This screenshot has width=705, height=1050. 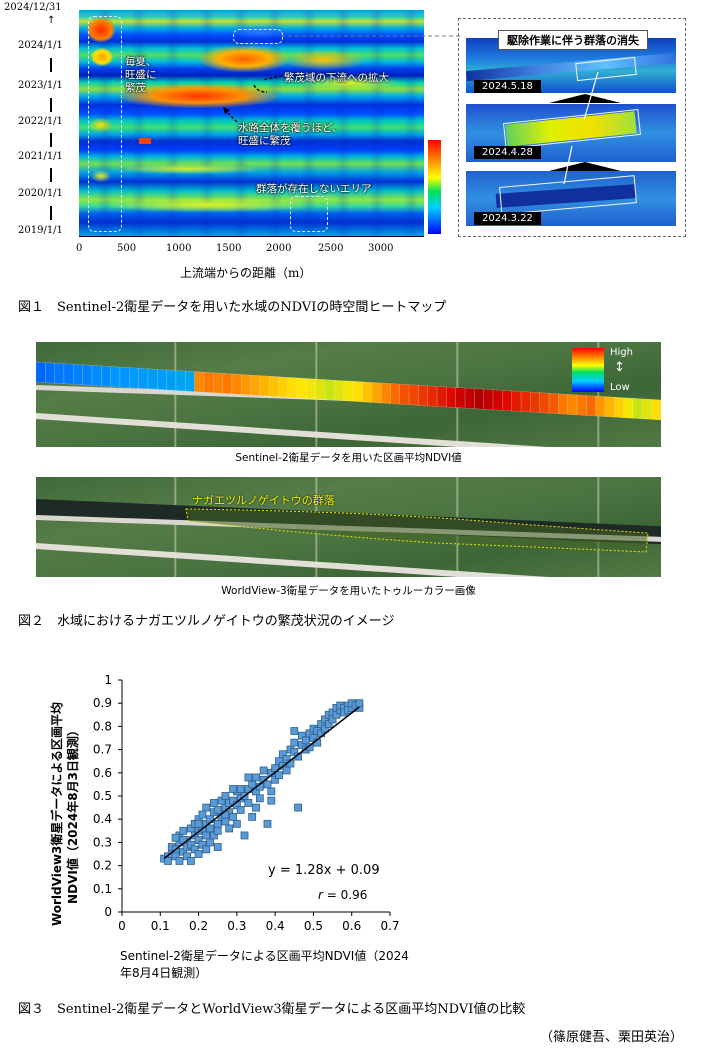 What do you see at coordinates (619, 367) in the screenshot?
I see `up-down-arrow-icon: ↕` at bounding box center [619, 367].